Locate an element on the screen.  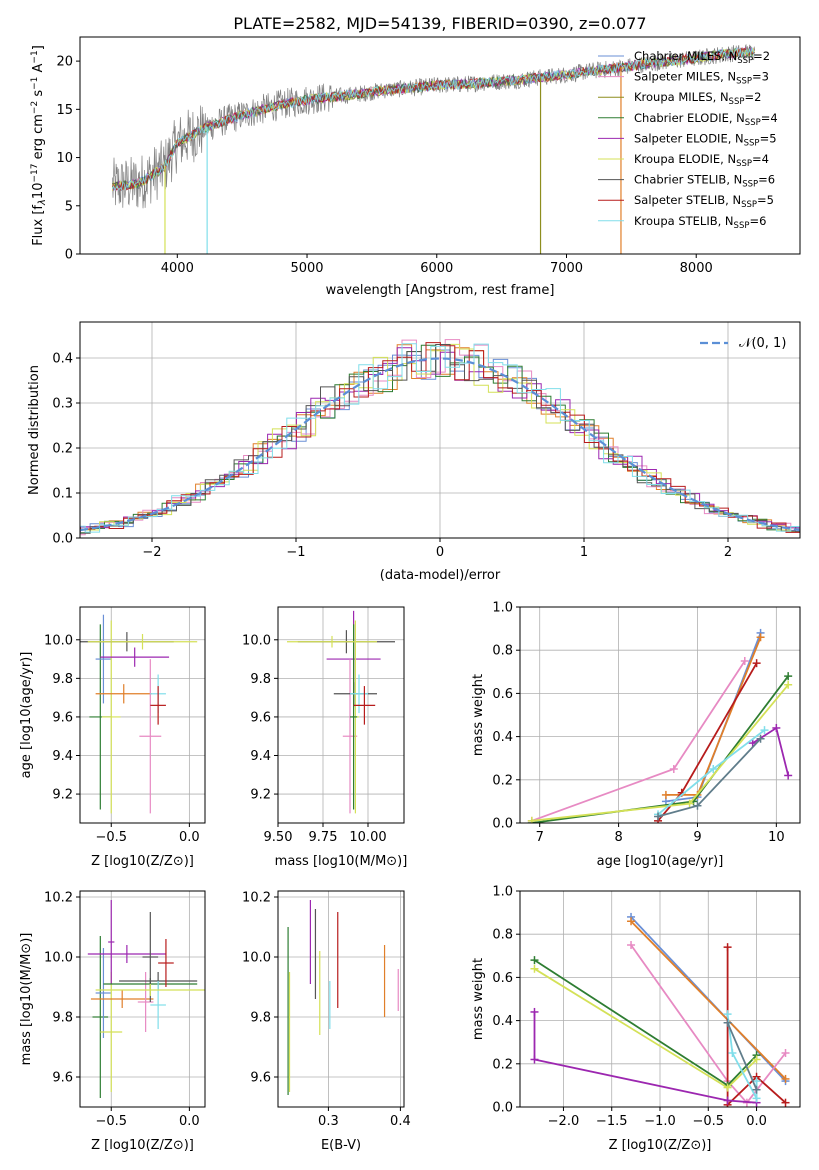
mass_vs_Z-points is located at coordinates (146, 999).